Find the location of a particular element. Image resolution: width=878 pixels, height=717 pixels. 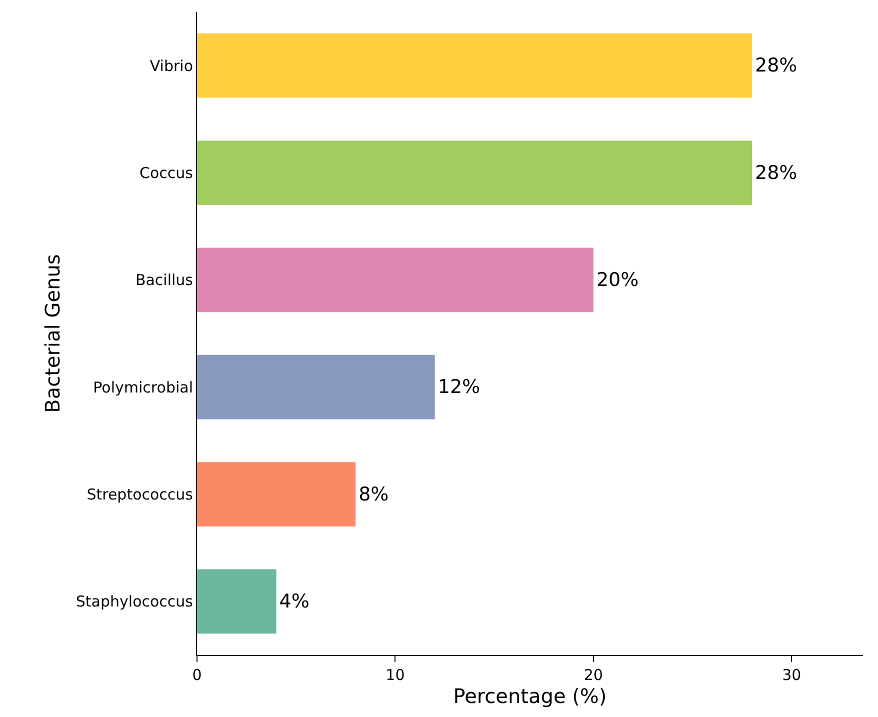

y-tick-label: Polymicrobial is located at coordinates (143, 387).